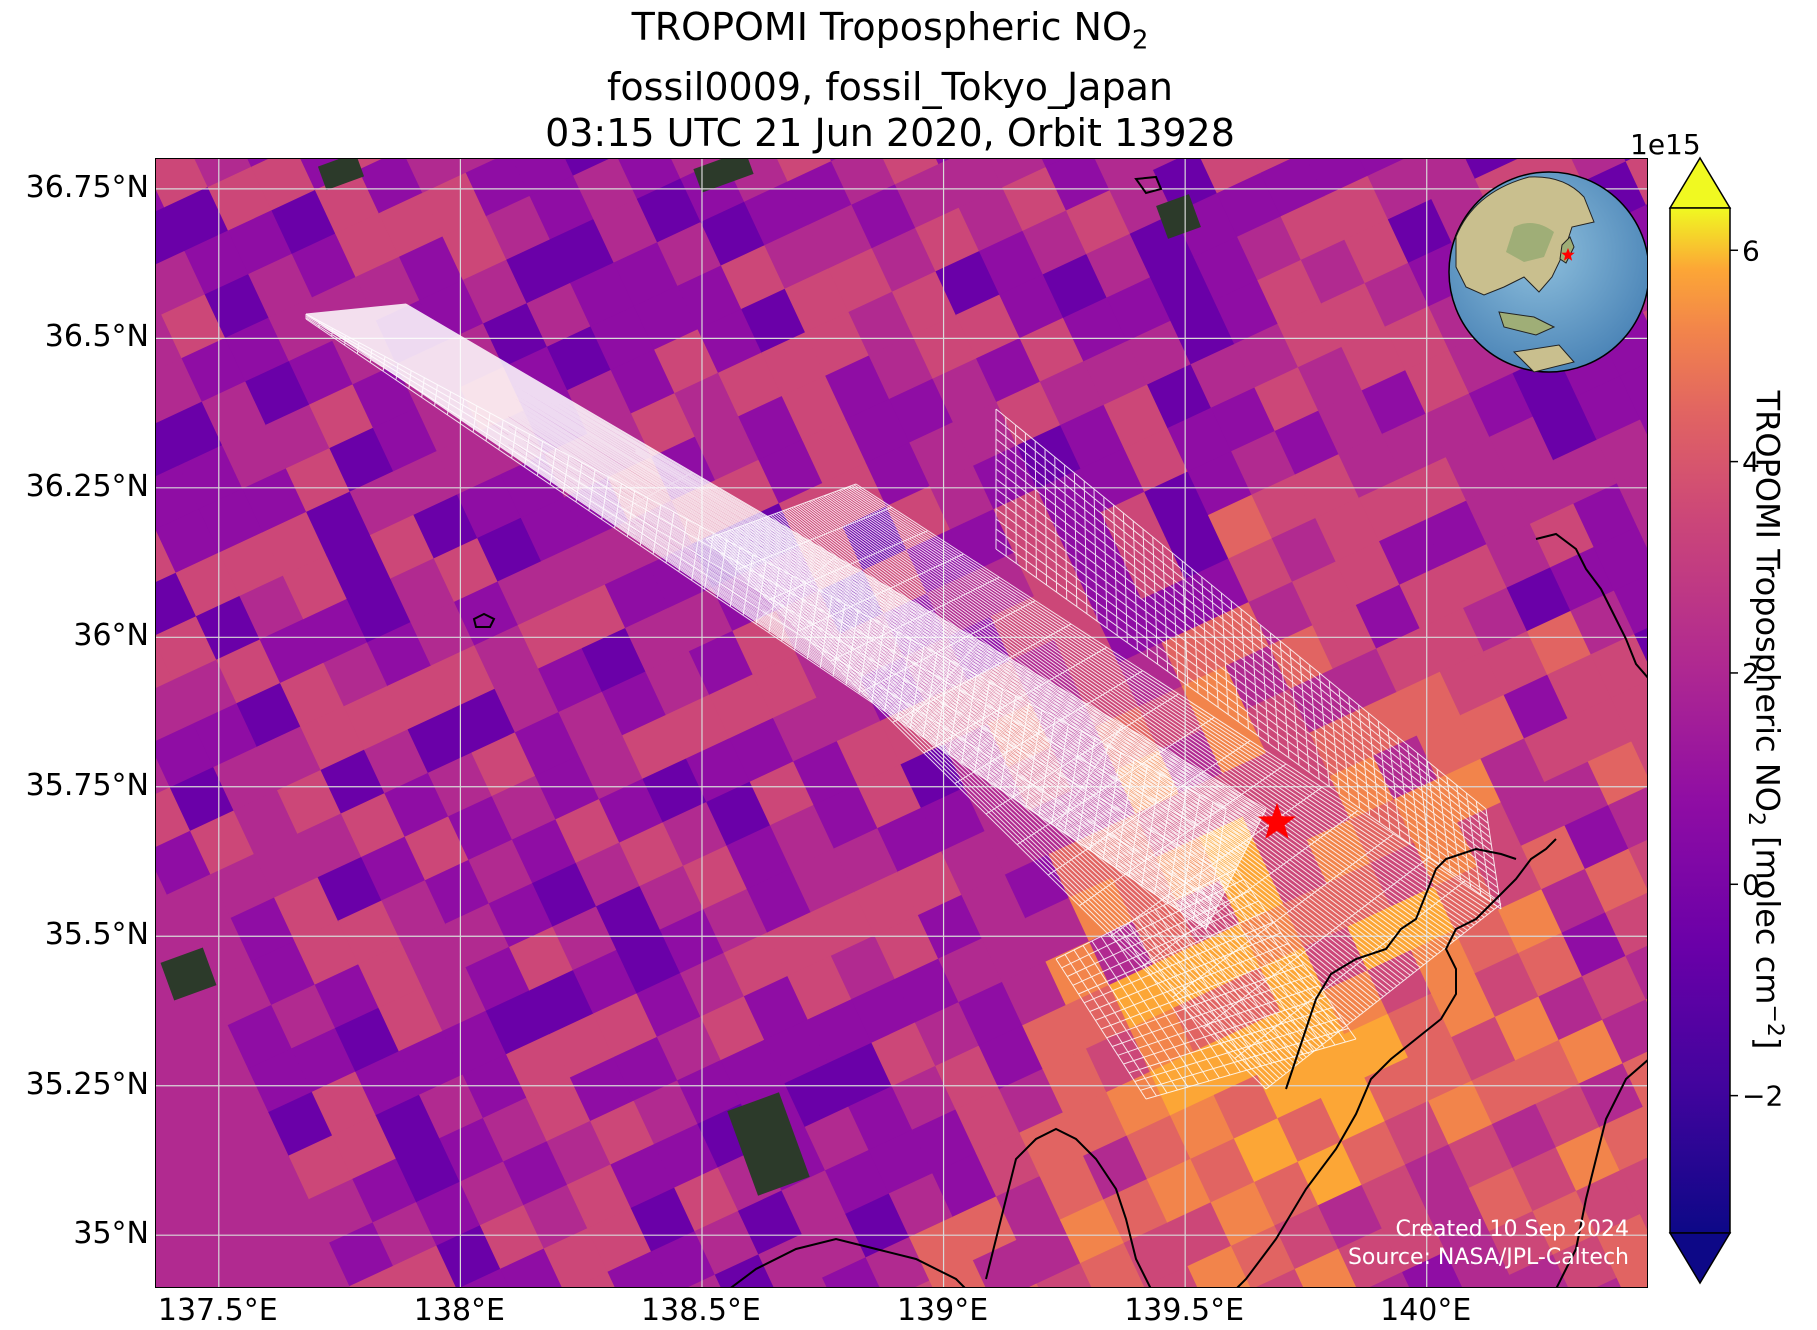 This screenshot has width=1817, height=1330. I want to click on globe-location-marker, so click(1568, 254).